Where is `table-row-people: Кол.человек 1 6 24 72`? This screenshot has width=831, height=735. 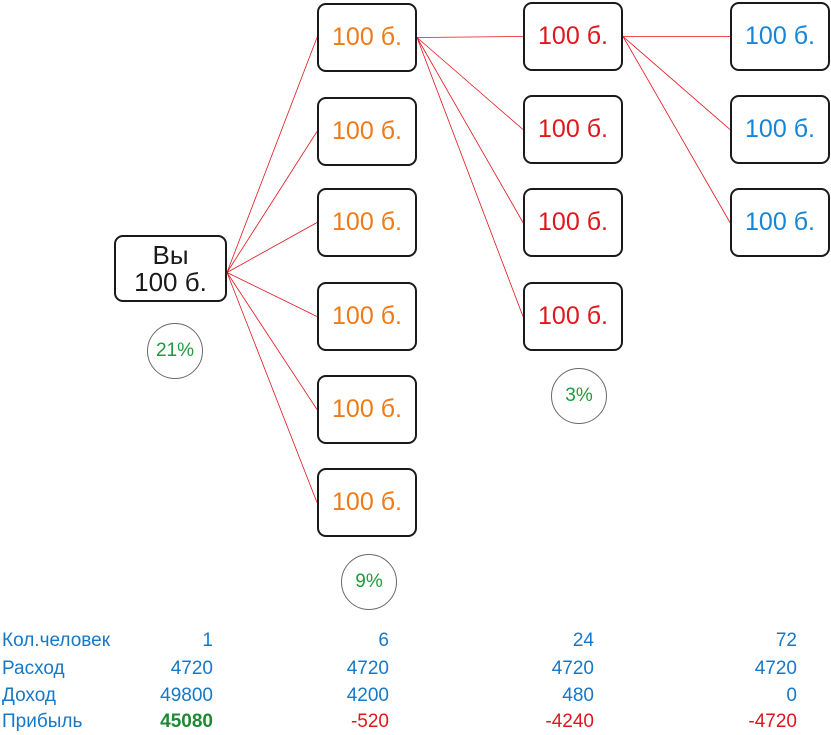
table-row-people: Кол.человек 1 6 24 72 is located at coordinates (415, 641).